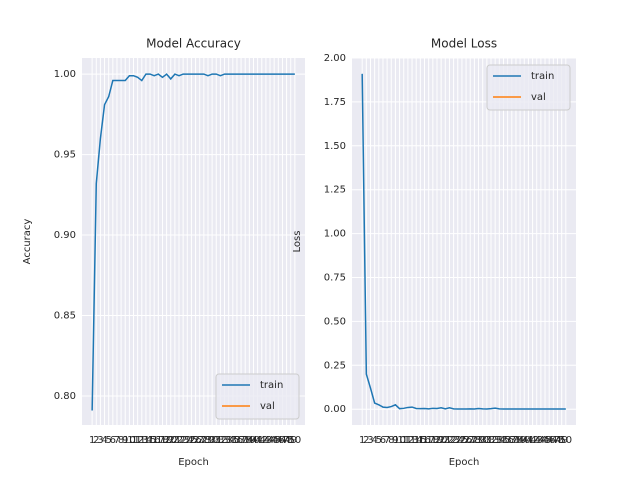 The height and width of the screenshot is (480, 640). Describe the element at coordinates (335, 409) in the screenshot. I see `y-tick-label: 0.00` at that location.